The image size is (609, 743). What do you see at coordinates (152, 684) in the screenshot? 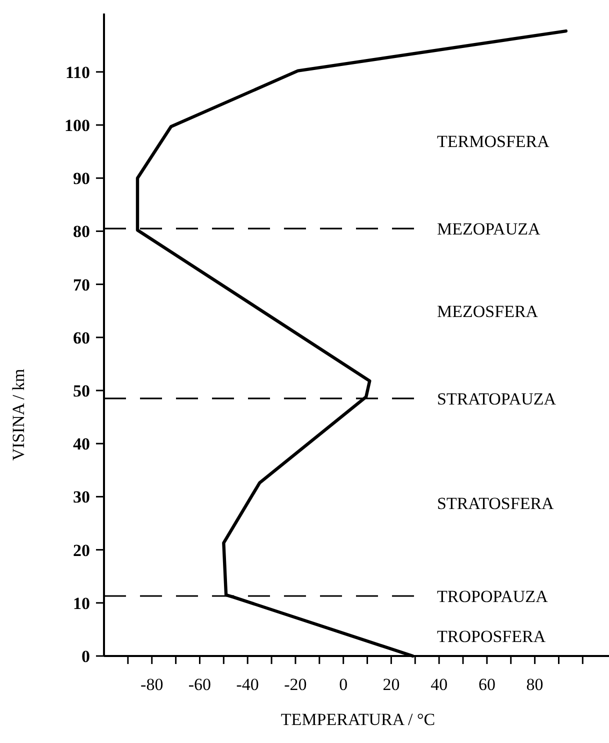
I see `x-tick-label: -80` at bounding box center [152, 684].